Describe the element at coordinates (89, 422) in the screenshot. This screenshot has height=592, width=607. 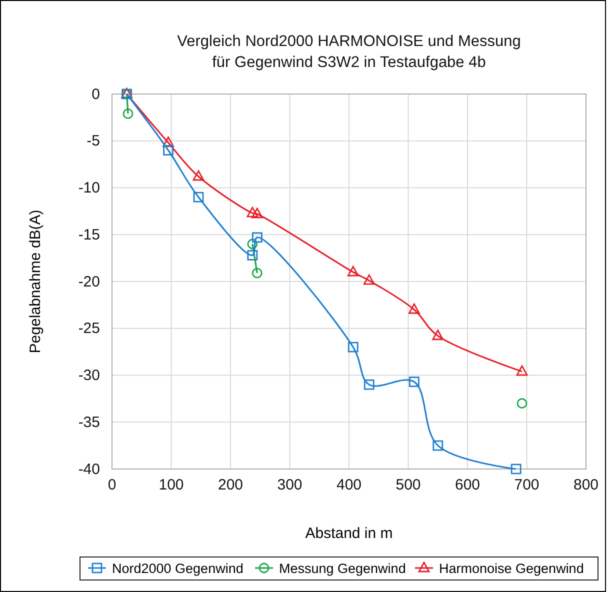
I see `y-tick-label: -35` at that location.